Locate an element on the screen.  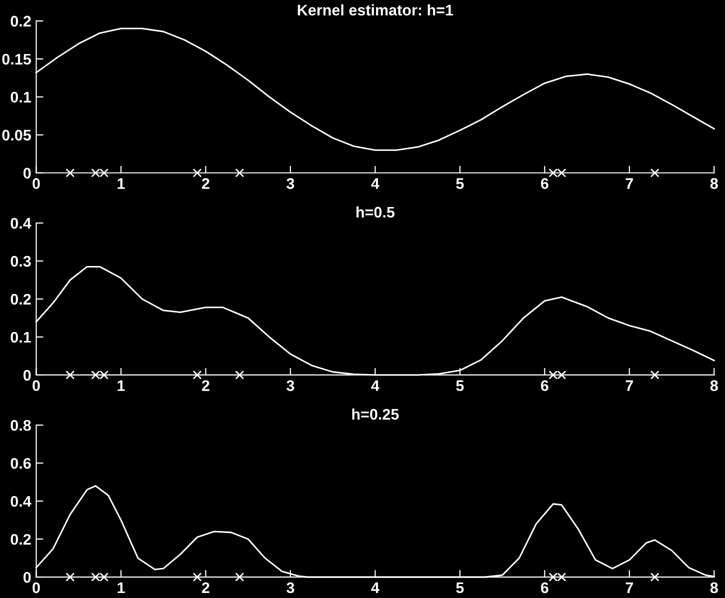
y-tick-label: 0.05 is located at coordinates (16, 135).